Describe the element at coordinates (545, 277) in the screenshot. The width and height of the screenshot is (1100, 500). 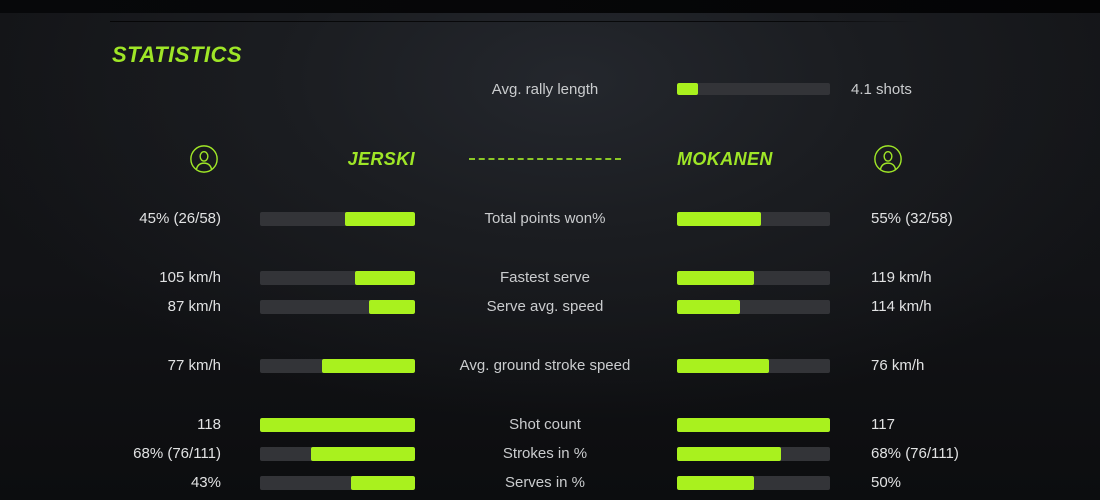
I see `stat-label: Fastest serve` at that location.